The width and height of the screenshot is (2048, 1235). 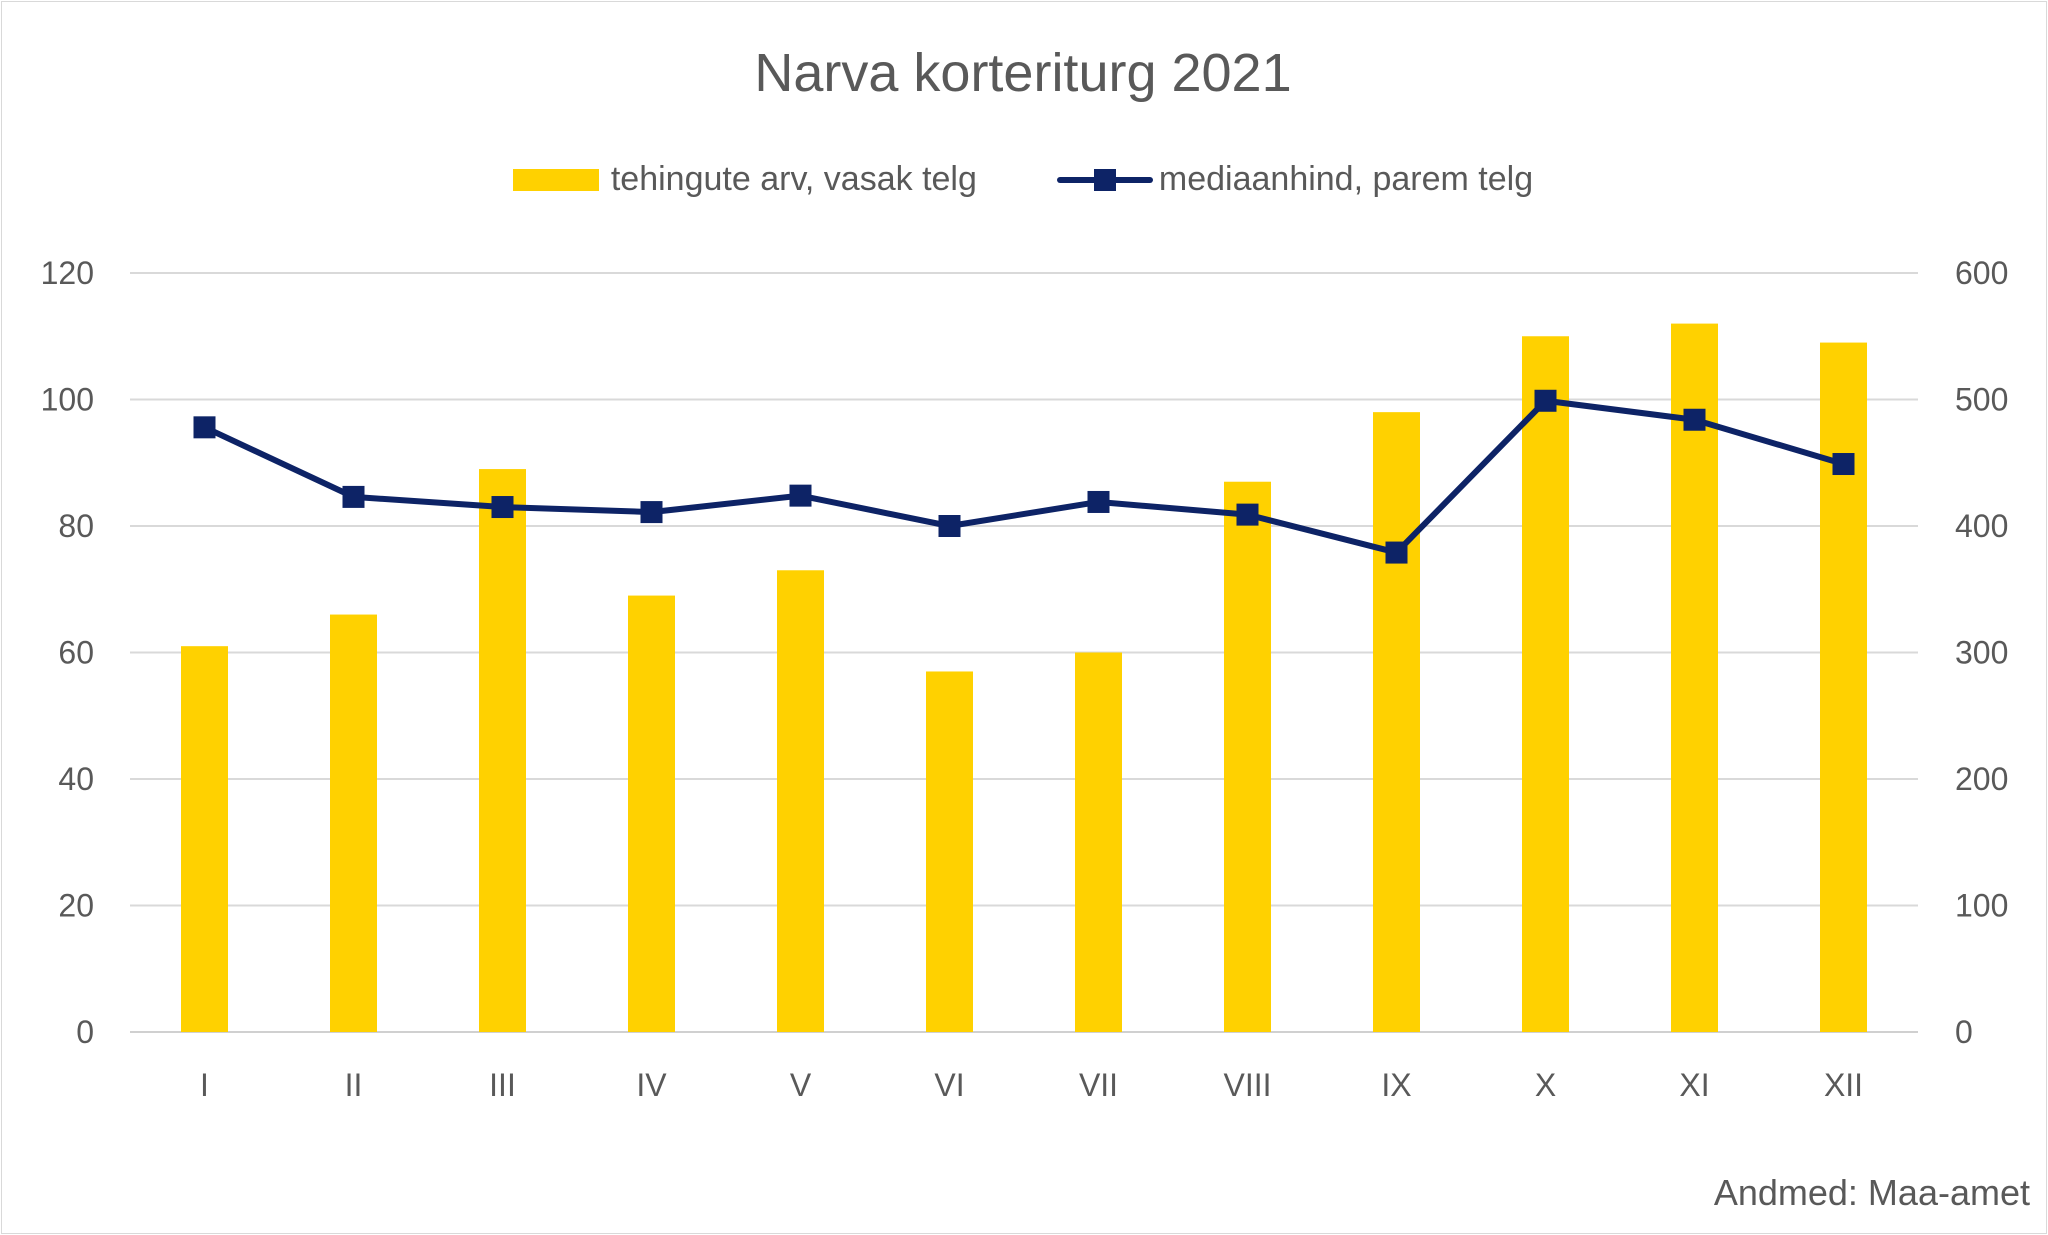 What do you see at coordinates (76, 906) in the screenshot?
I see `y-left-tick-label: 20` at bounding box center [76, 906].